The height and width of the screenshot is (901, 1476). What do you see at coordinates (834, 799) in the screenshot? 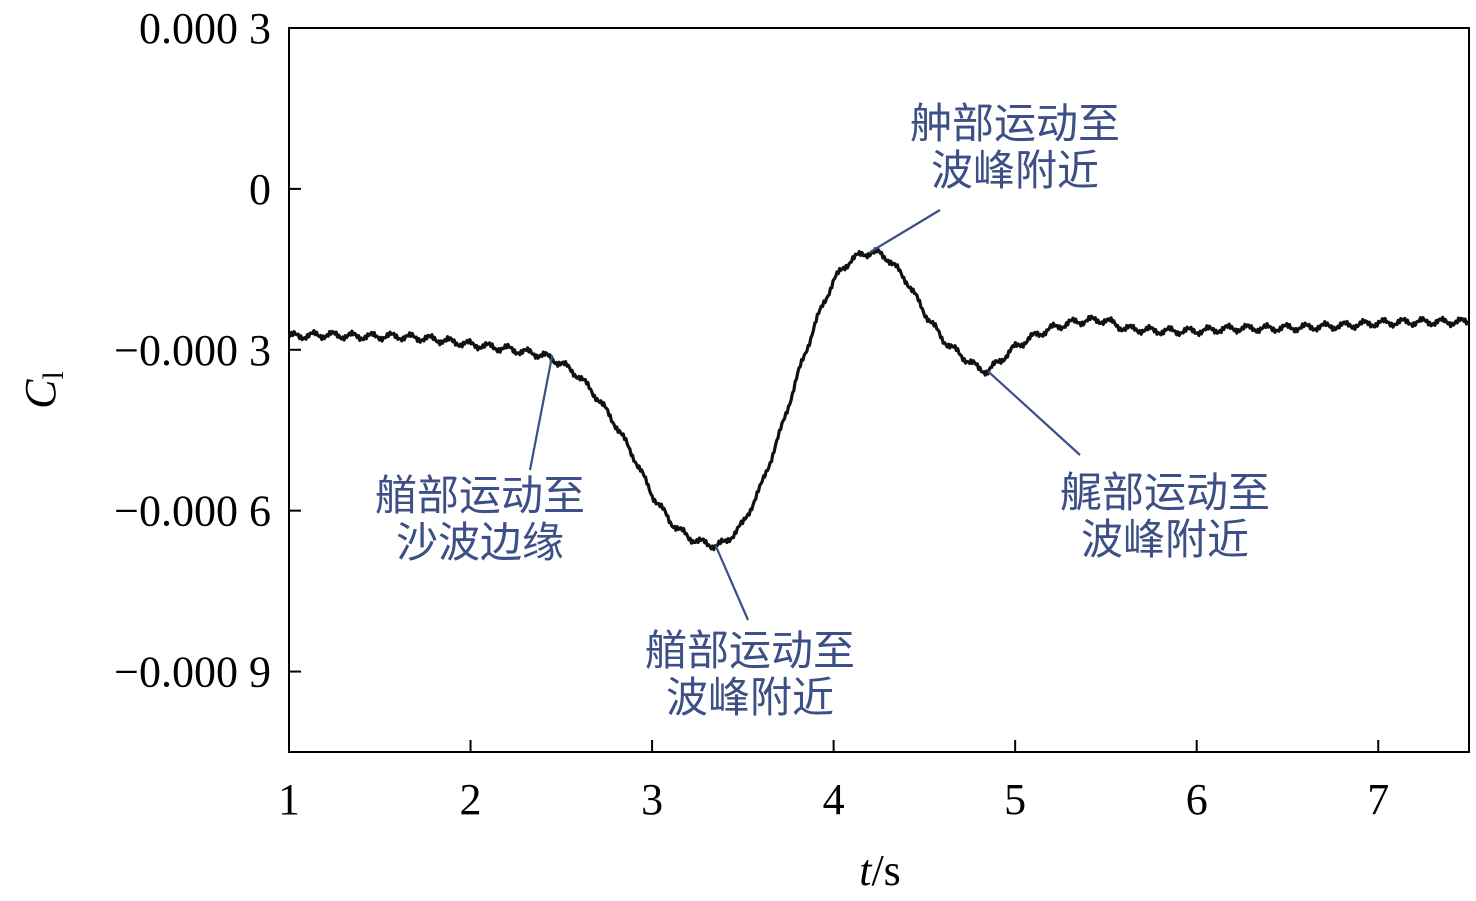
I see `x-tick-label: 4` at bounding box center [834, 799].